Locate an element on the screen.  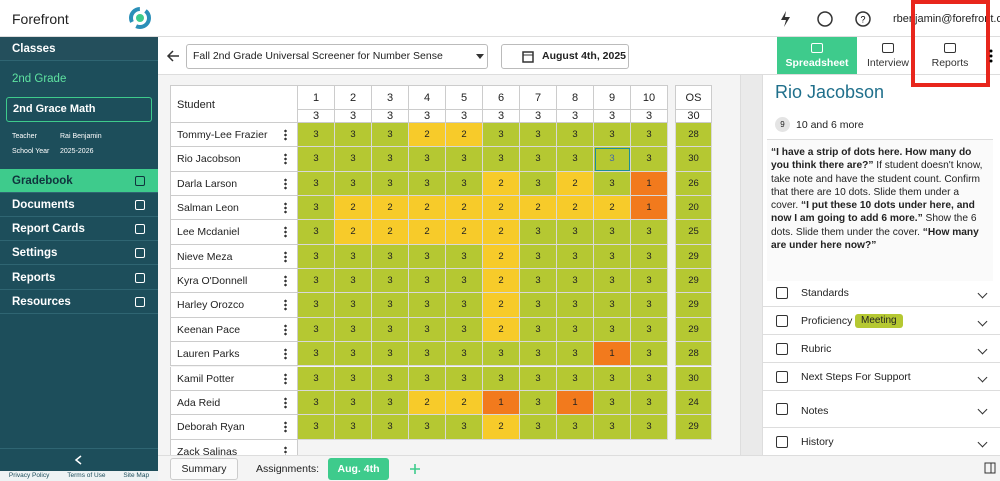
nav-item: Resources is located at coordinates (79, 302).